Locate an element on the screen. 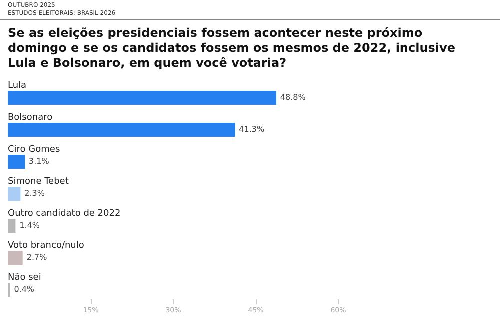 The image size is (500, 334). data-label: 2.7% is located at coordinates (37, 257).